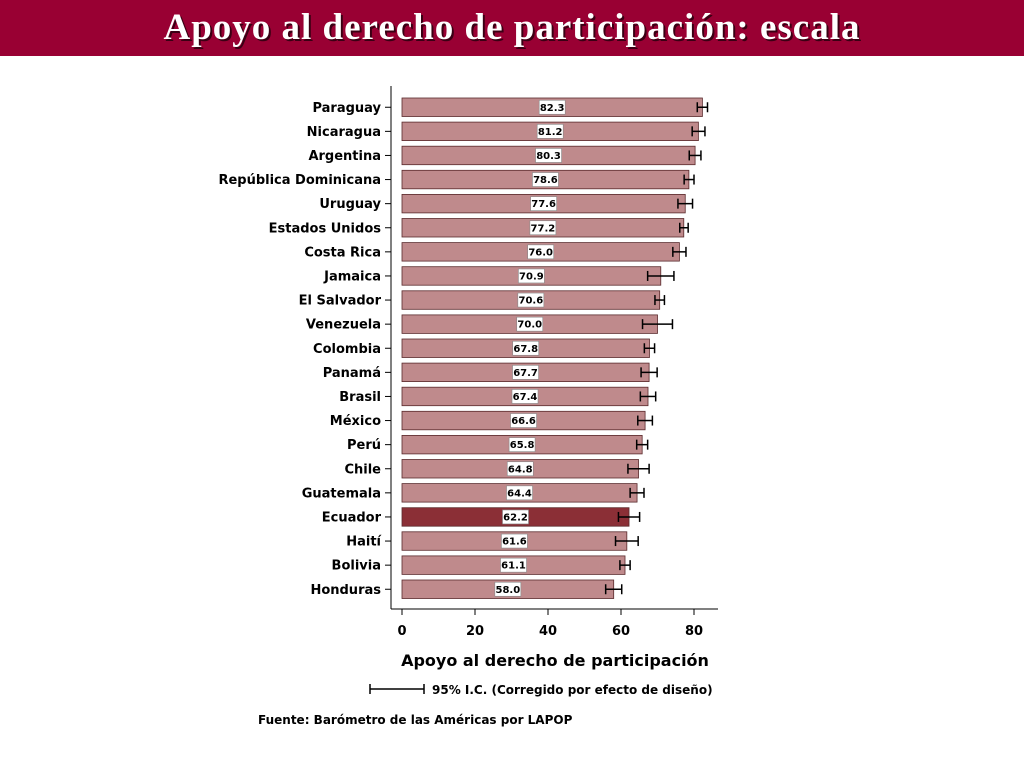 The image size is (1024, 768). What do you see at coordinates (364, 542) in the screenshot?
I see `category-label: Haití` at bounding box center [364, 542].